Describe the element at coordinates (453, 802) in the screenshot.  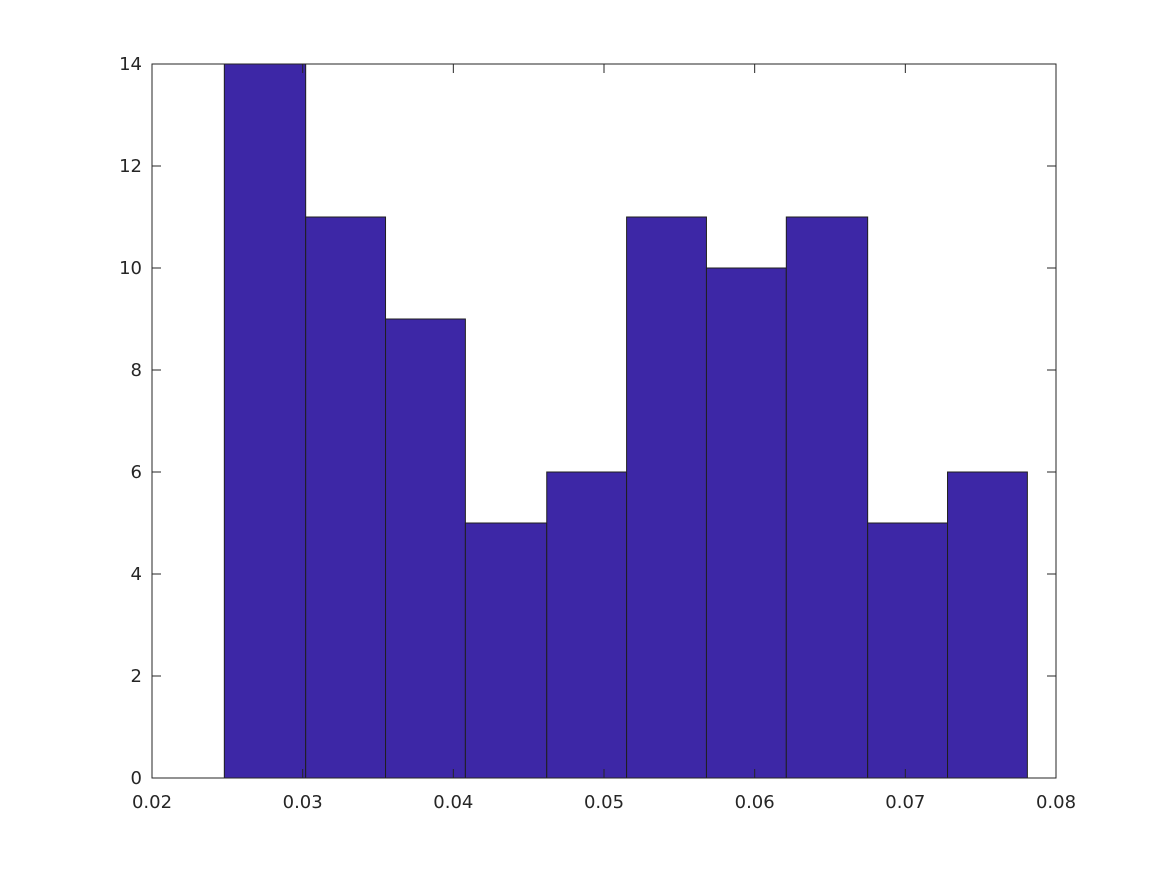
I see `x-tick-label: 0.04` at that location.